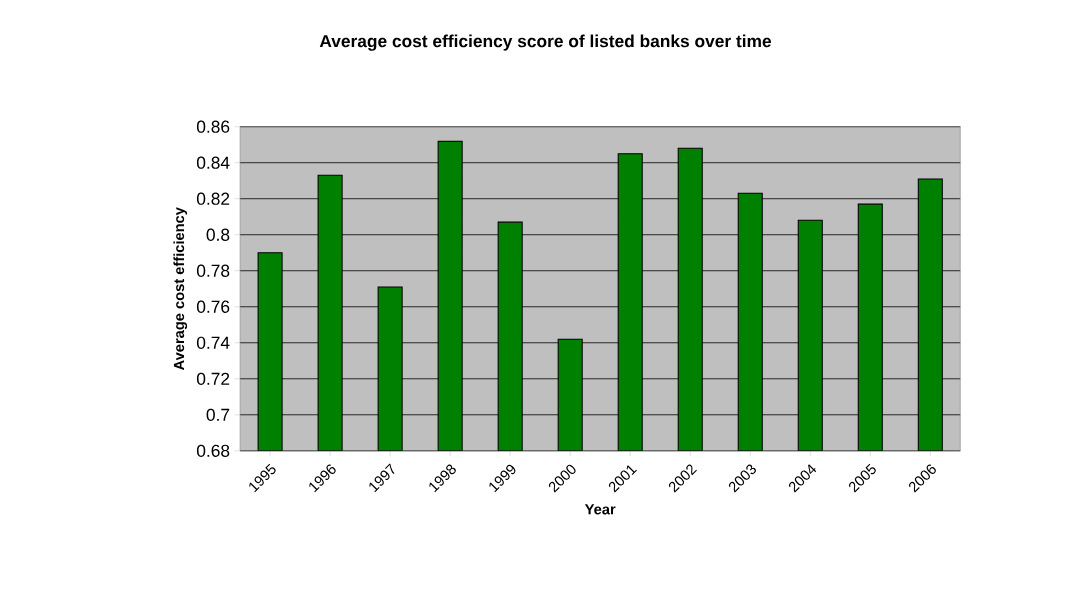  Describe the element at coordinates (545, 43) in the screenshot. I see `chart-title: Average cost efficiency score of listed banks over time` at that location.